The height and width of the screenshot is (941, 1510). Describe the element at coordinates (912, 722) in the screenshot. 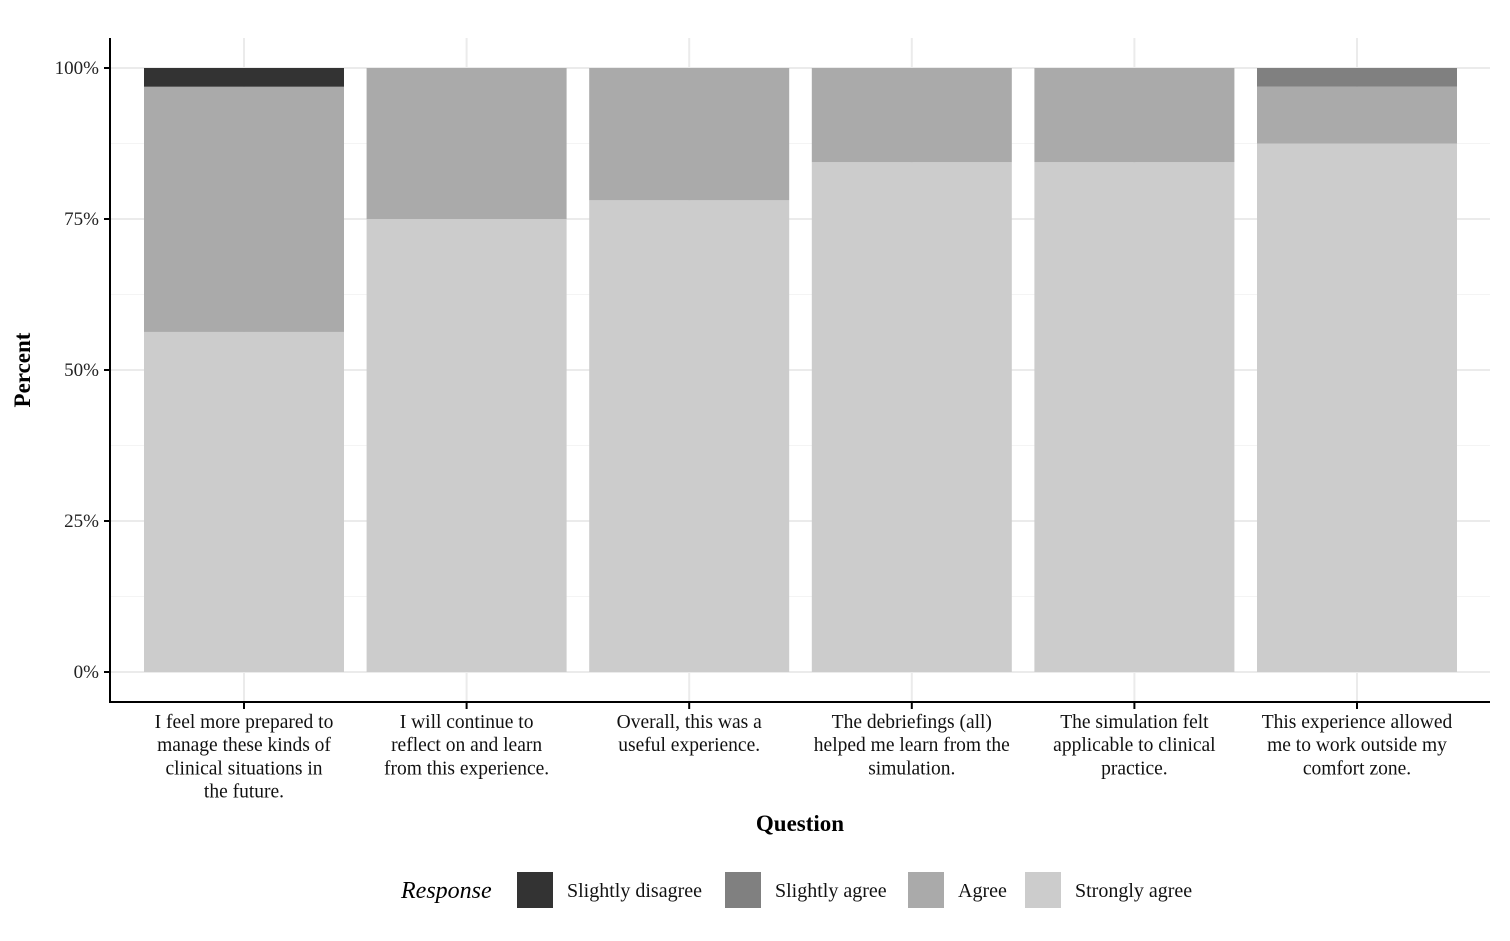

I see `x-tick-label: The debriefings (all)` at that location.